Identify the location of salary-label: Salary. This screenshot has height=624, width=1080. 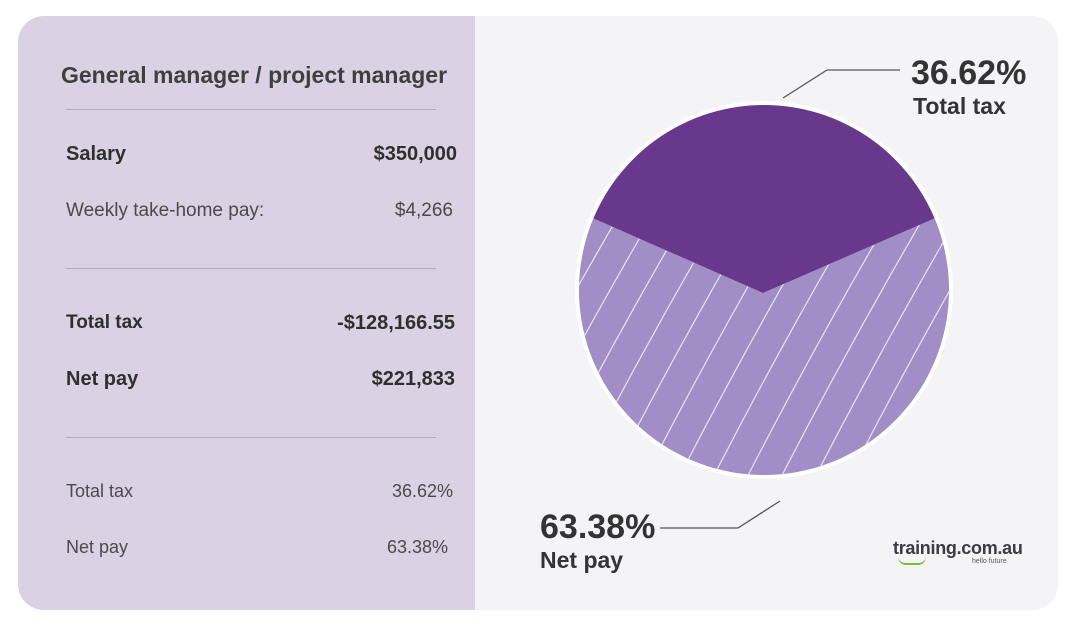
(96, 154).